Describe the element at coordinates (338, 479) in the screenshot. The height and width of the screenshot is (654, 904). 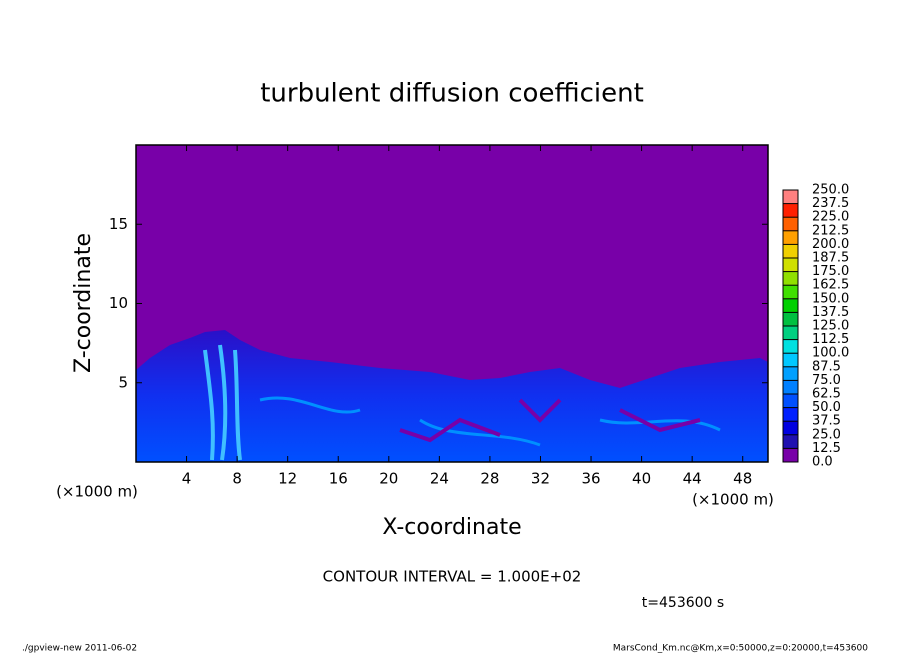
I see `x-tick-label: 16` at that location.